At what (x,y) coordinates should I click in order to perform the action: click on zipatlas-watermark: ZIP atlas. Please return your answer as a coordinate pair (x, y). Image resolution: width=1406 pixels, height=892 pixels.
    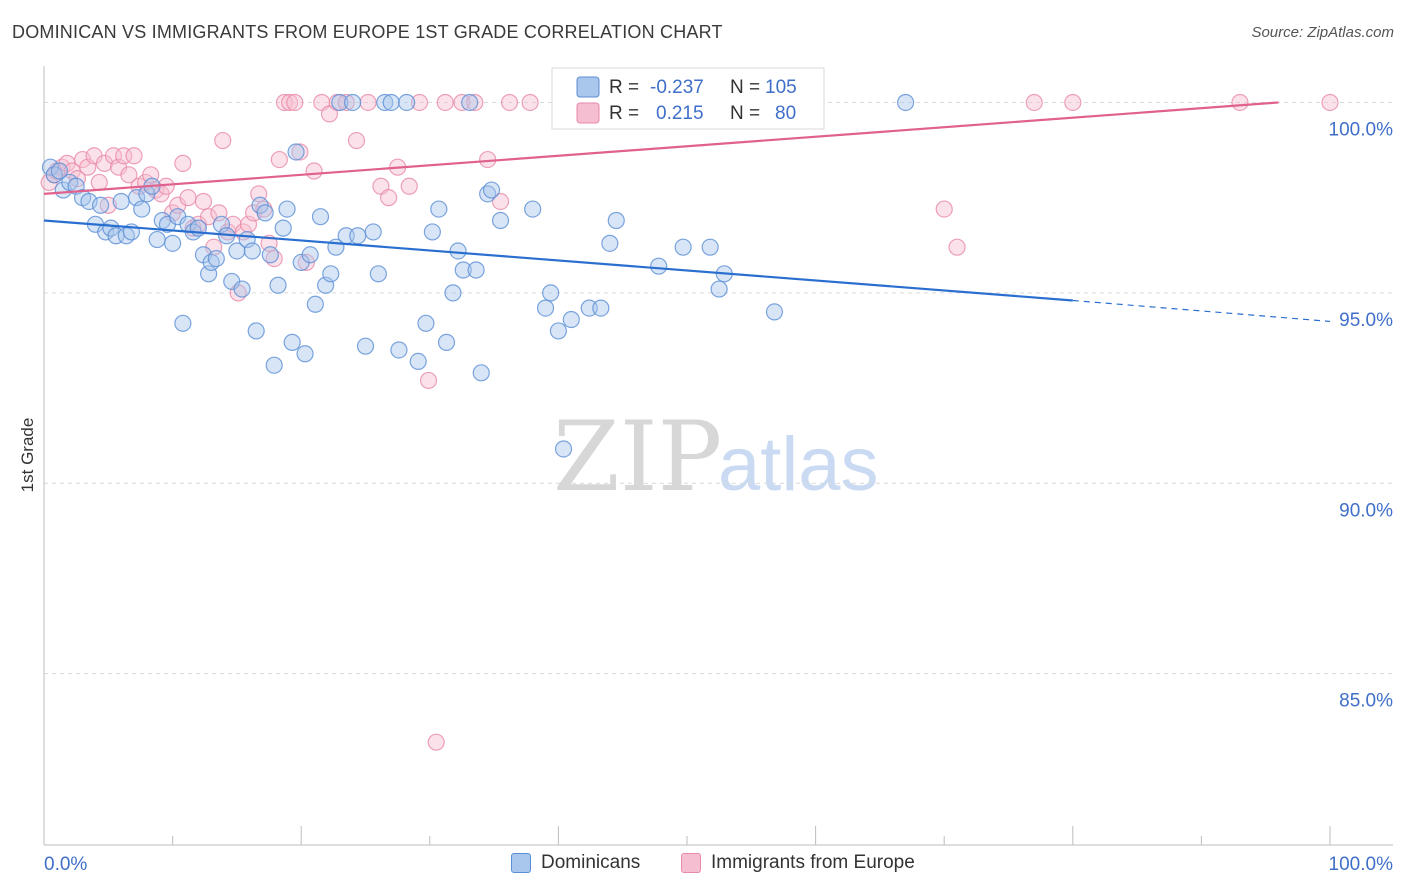
    Looking at the image, I should click on (716, 457).